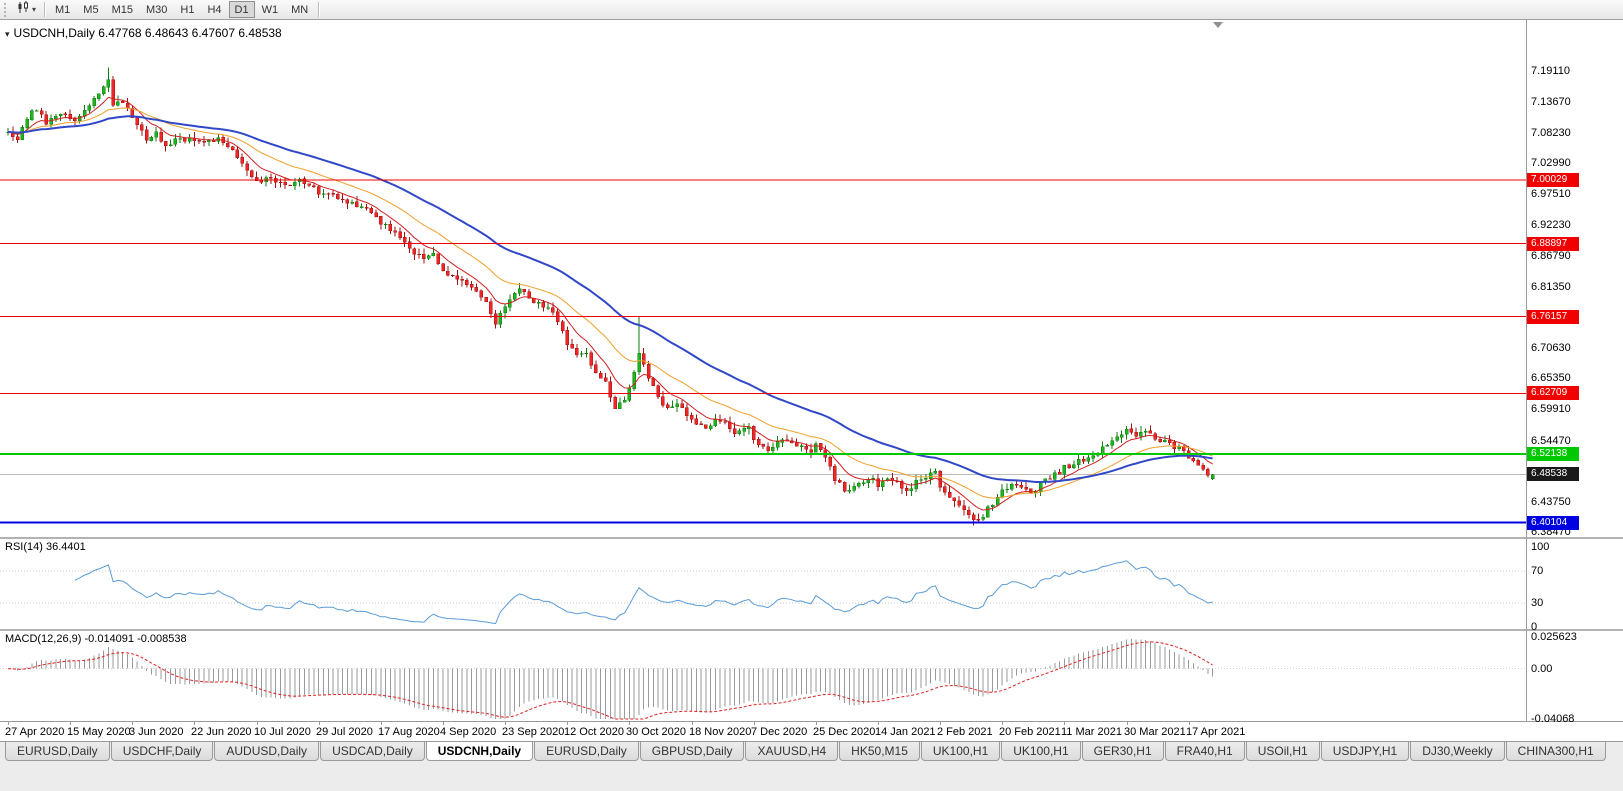  Describe the element at coordinates (1553, 393) in the screenshot. I see `price-level-badge: 6.62709` at that location.